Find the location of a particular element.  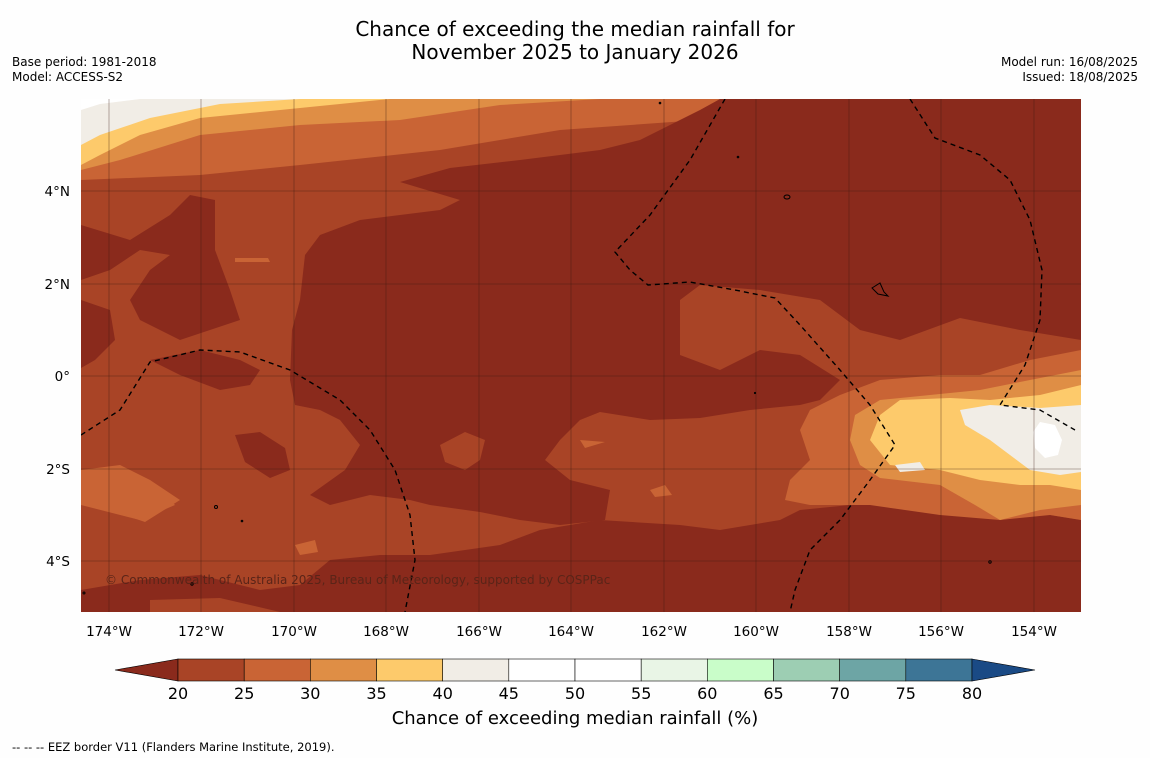

model-name: Model: ACCESS-S2 is located at coordinates (68, 77).